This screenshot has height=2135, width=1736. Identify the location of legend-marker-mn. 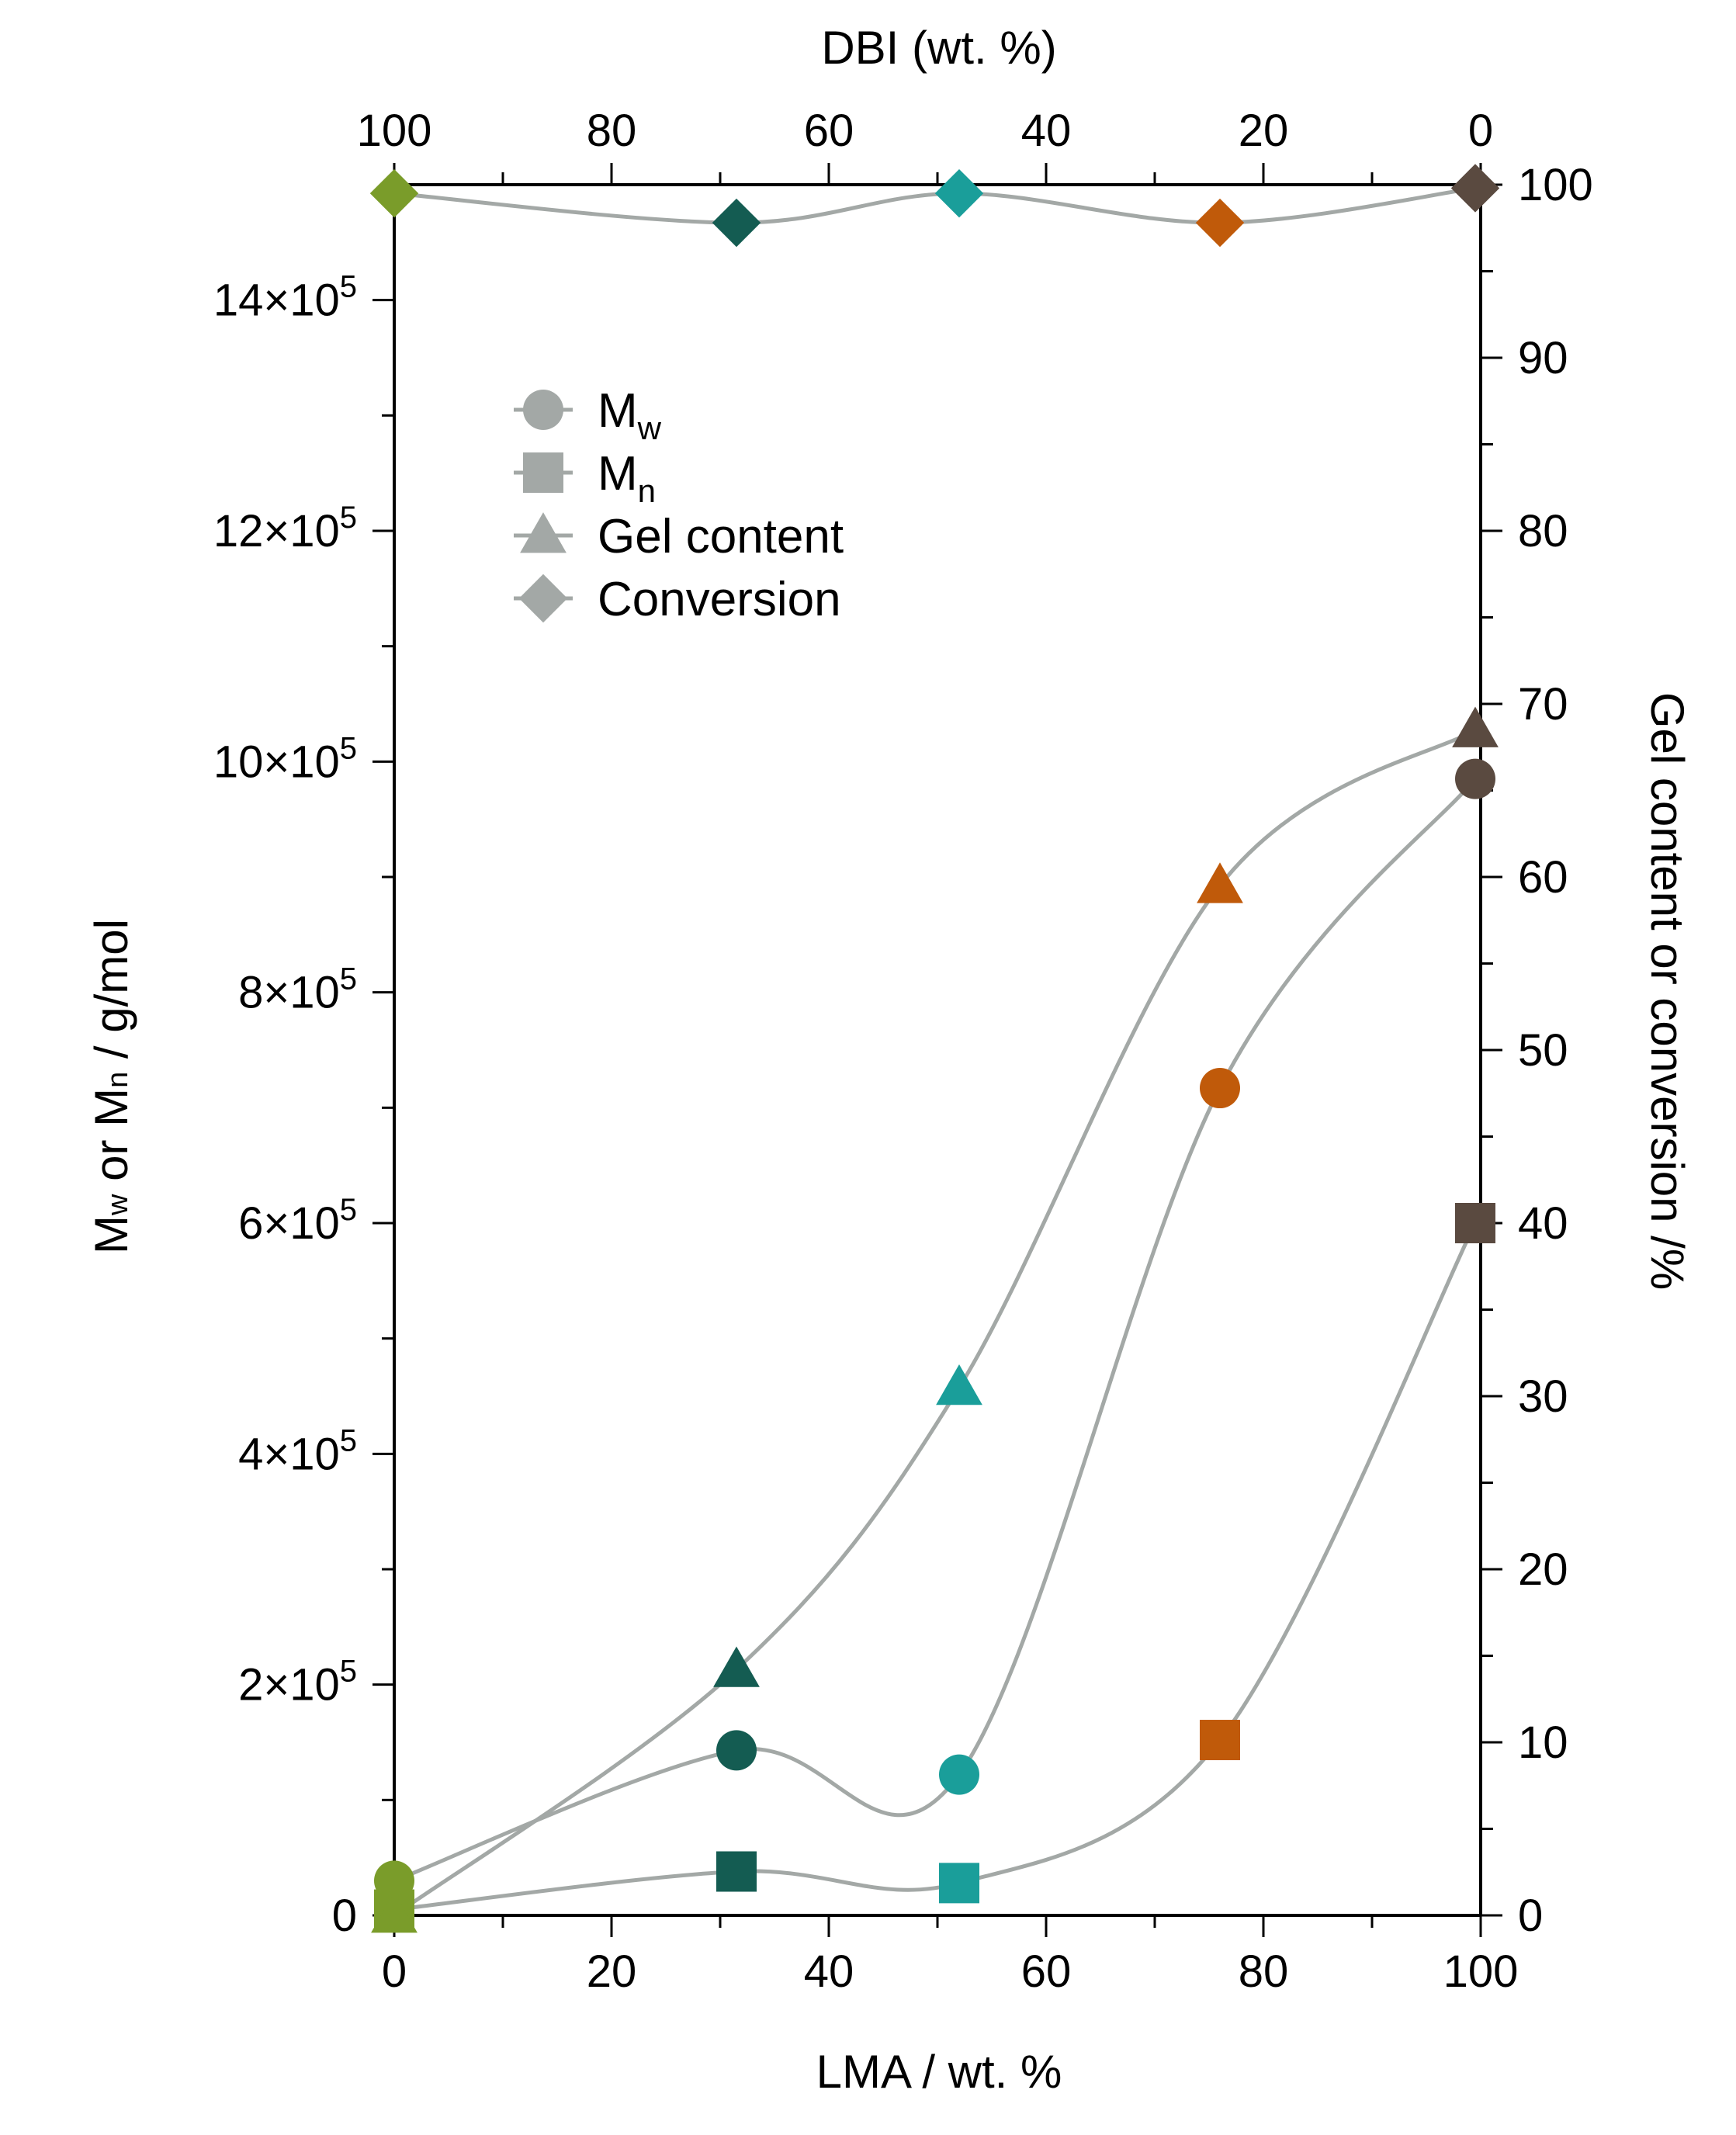
(543, 472).